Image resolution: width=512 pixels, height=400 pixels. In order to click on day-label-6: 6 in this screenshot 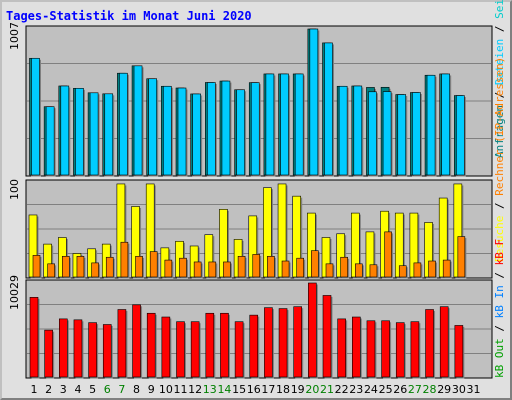, I will do `click(107, 389)`.